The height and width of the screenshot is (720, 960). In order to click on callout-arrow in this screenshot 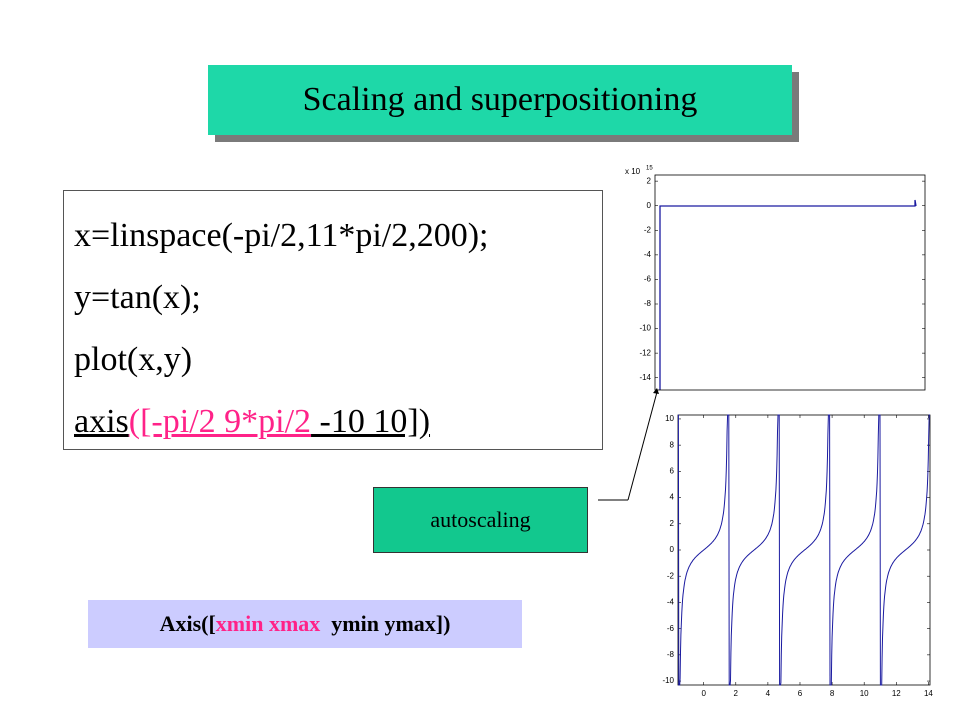, I will do `click(642, 446)`.